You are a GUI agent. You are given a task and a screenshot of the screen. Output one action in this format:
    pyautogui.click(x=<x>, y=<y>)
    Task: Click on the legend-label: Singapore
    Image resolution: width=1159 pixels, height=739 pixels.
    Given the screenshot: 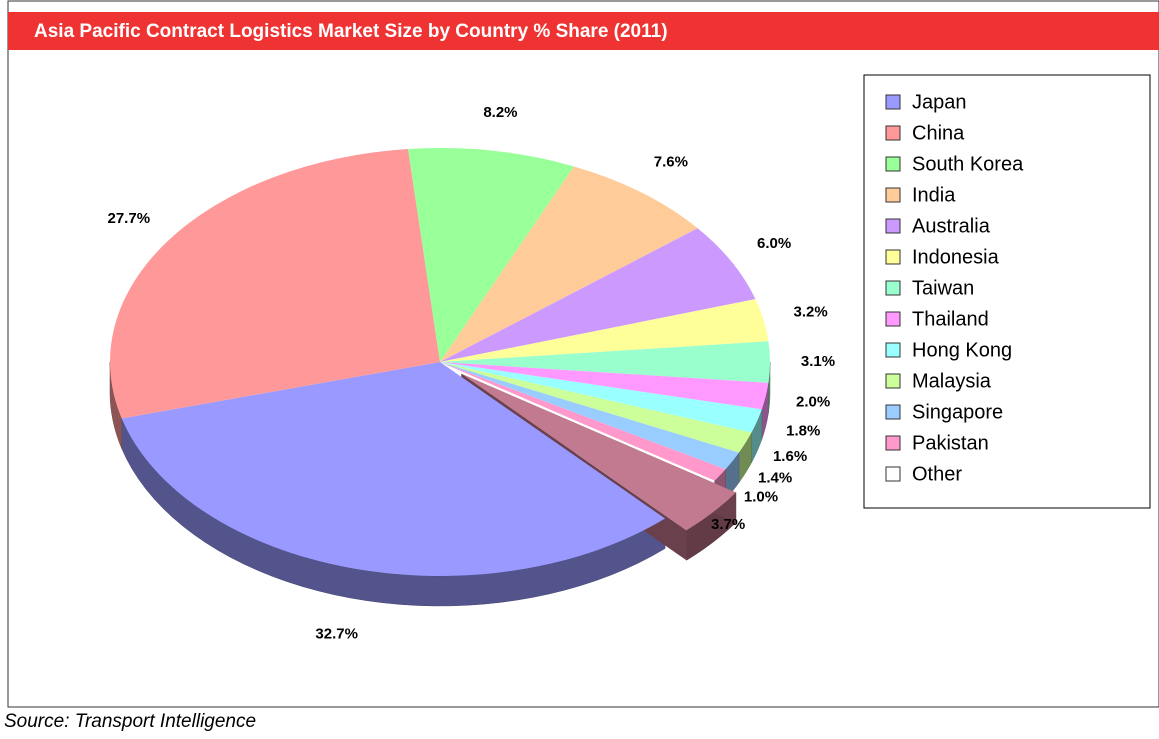 What is the action you would take?
    pyautogui.click(x=957, y=412)
    